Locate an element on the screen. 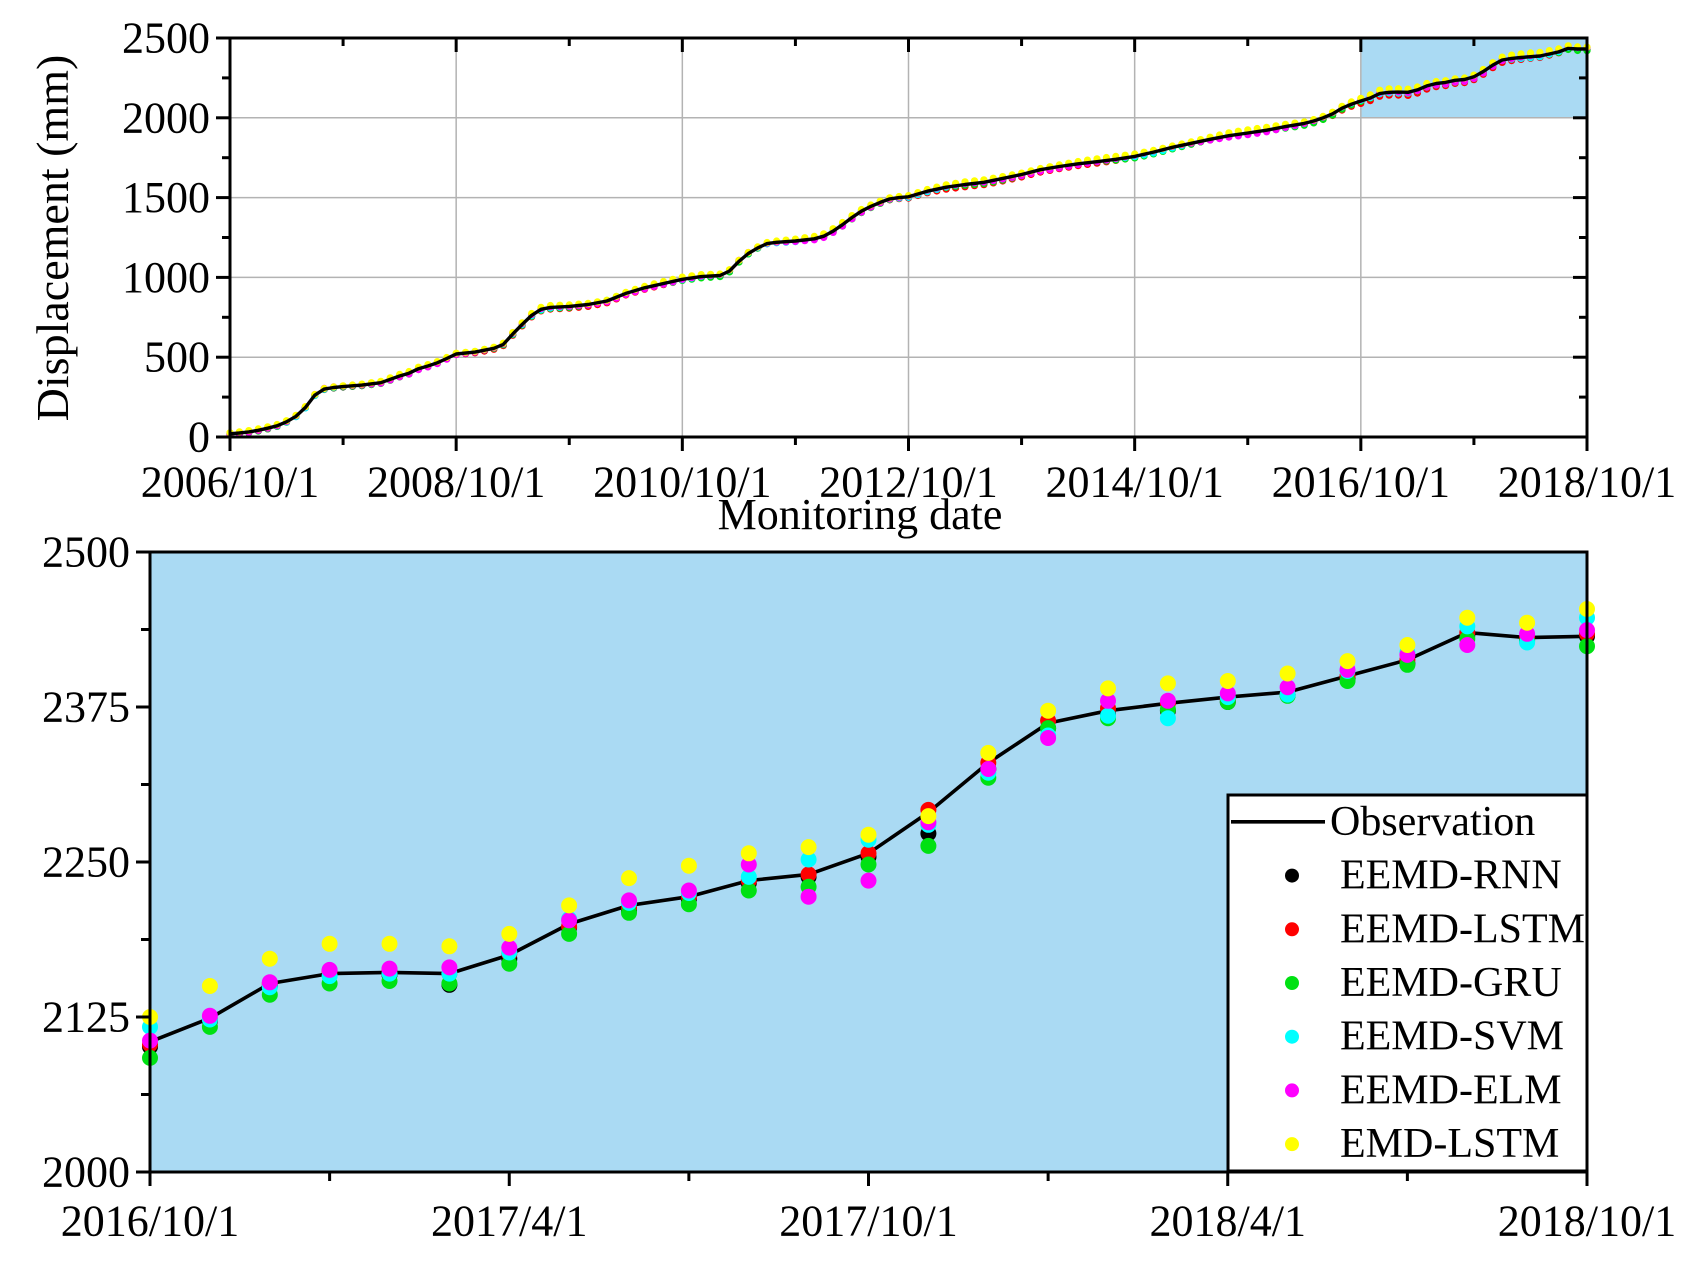 The image size is (1700, 1274). bottom-y-tick-label: 2375 is located at coordinates (86, 707).